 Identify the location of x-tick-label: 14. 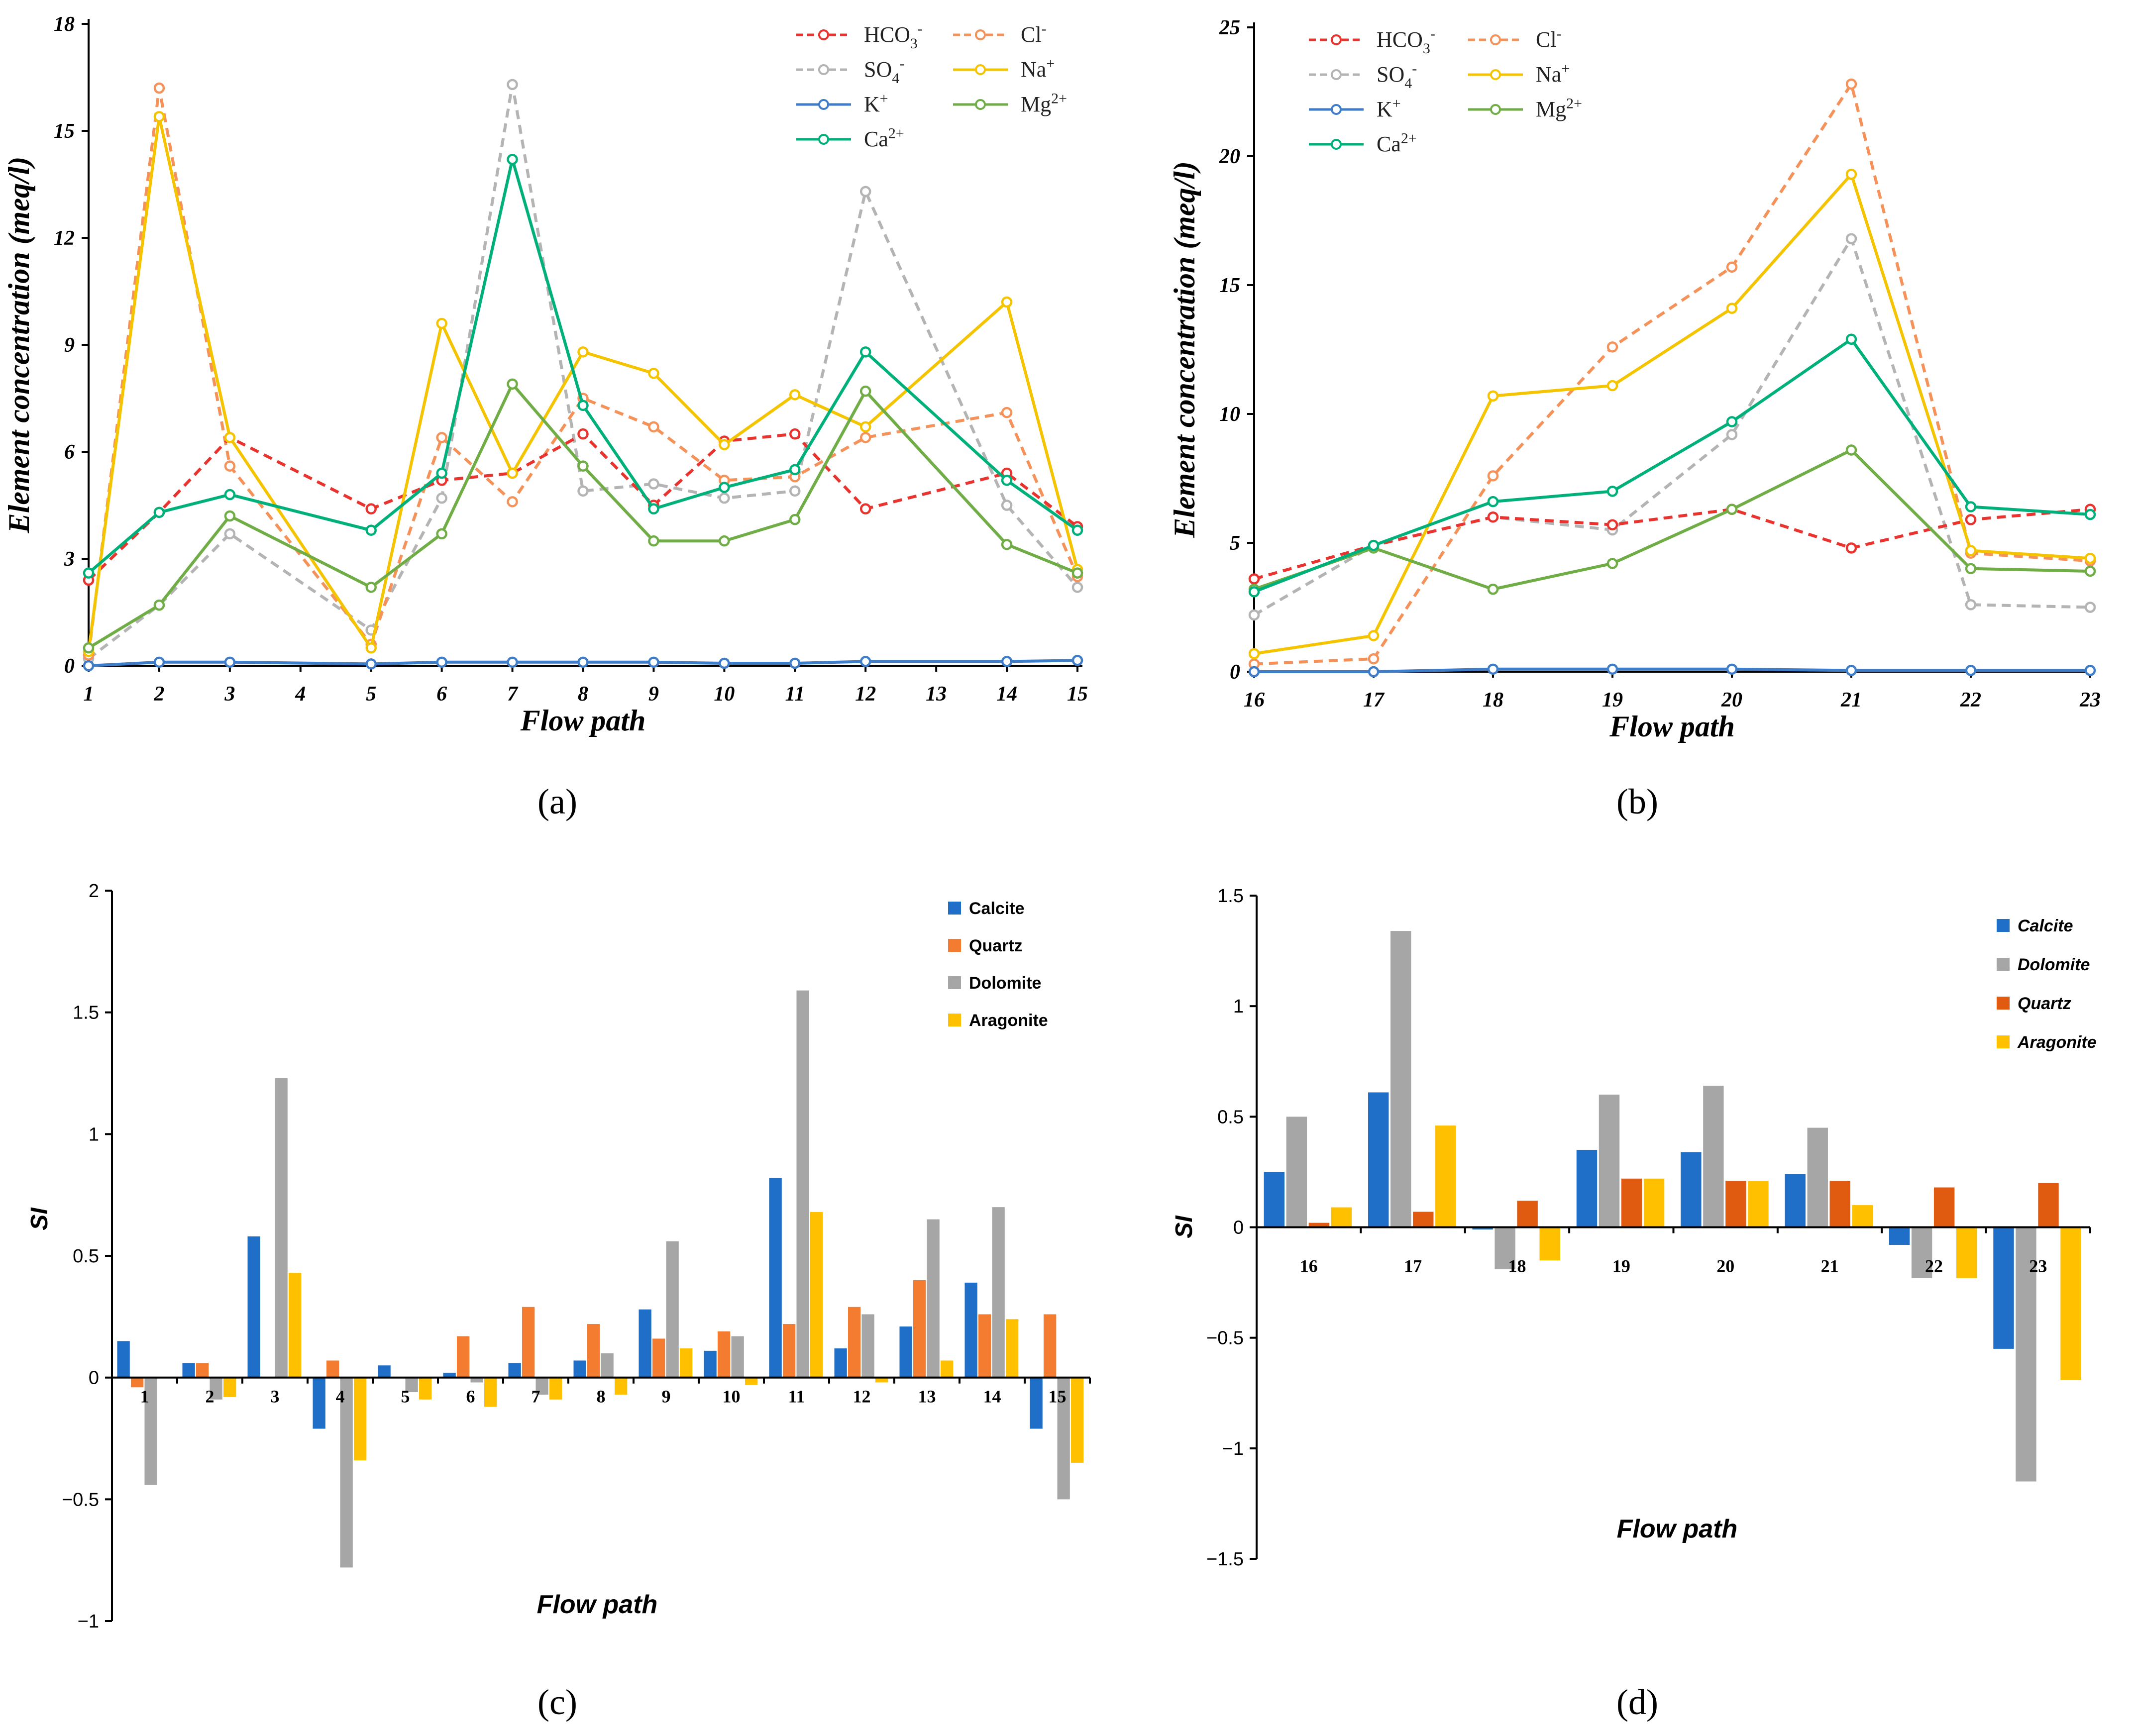
(1006, 694).